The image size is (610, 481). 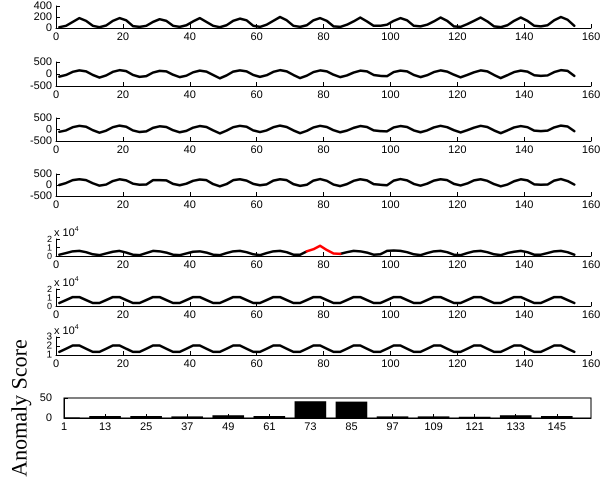 What do you see at coordinates (515, 427) in the screenshot?
I see `x-tick-label: 133` at bounding box center [515, 427].